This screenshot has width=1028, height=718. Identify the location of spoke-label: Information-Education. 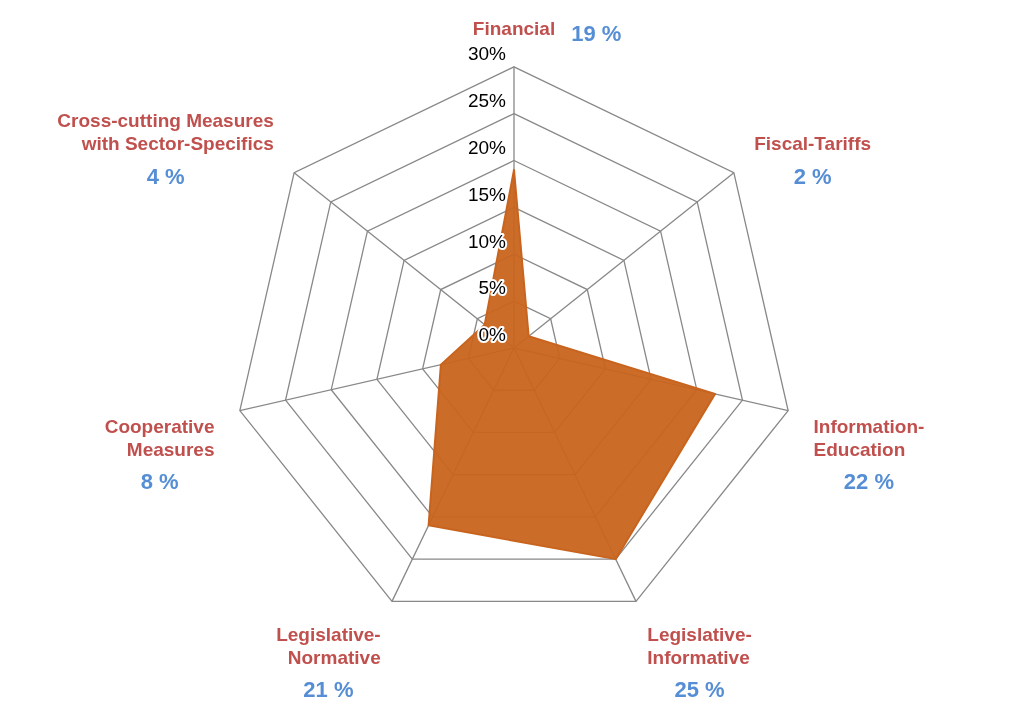
(869, 437).